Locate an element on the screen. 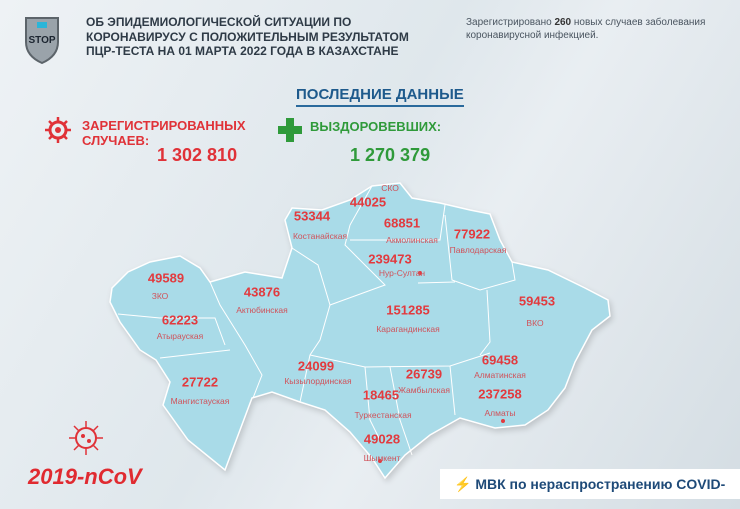  coronavirus-icon is located at coordinates (86, 438).